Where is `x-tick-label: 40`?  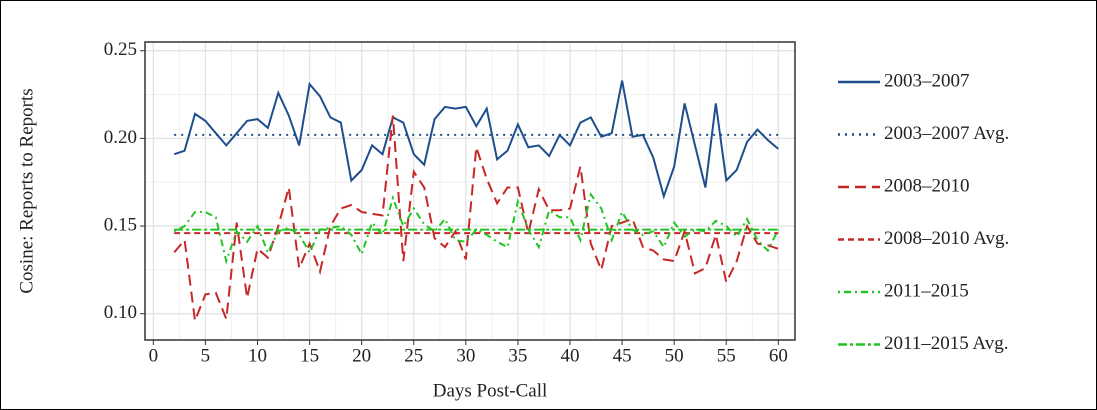 x-tick-label: 40 is located at coordinates (570, 355).